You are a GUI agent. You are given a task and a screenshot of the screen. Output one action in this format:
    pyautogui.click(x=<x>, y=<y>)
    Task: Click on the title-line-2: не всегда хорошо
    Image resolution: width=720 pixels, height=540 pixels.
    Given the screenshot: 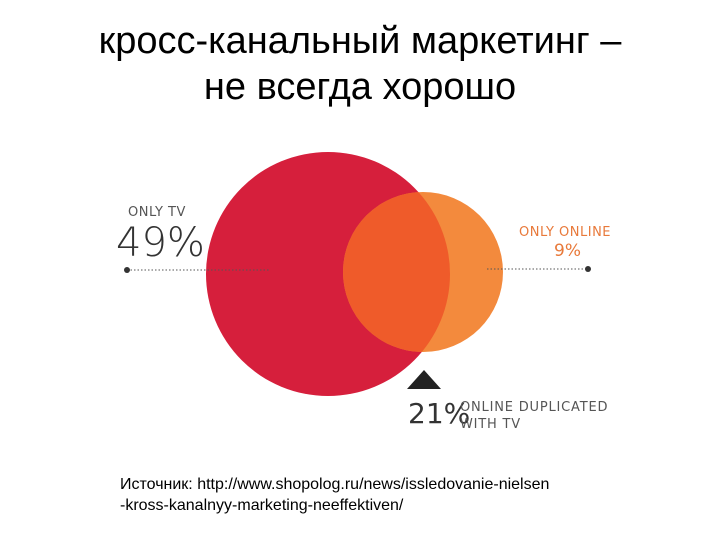 What is the action you would take?
    pyautogui.click(x=360, y=87)
    